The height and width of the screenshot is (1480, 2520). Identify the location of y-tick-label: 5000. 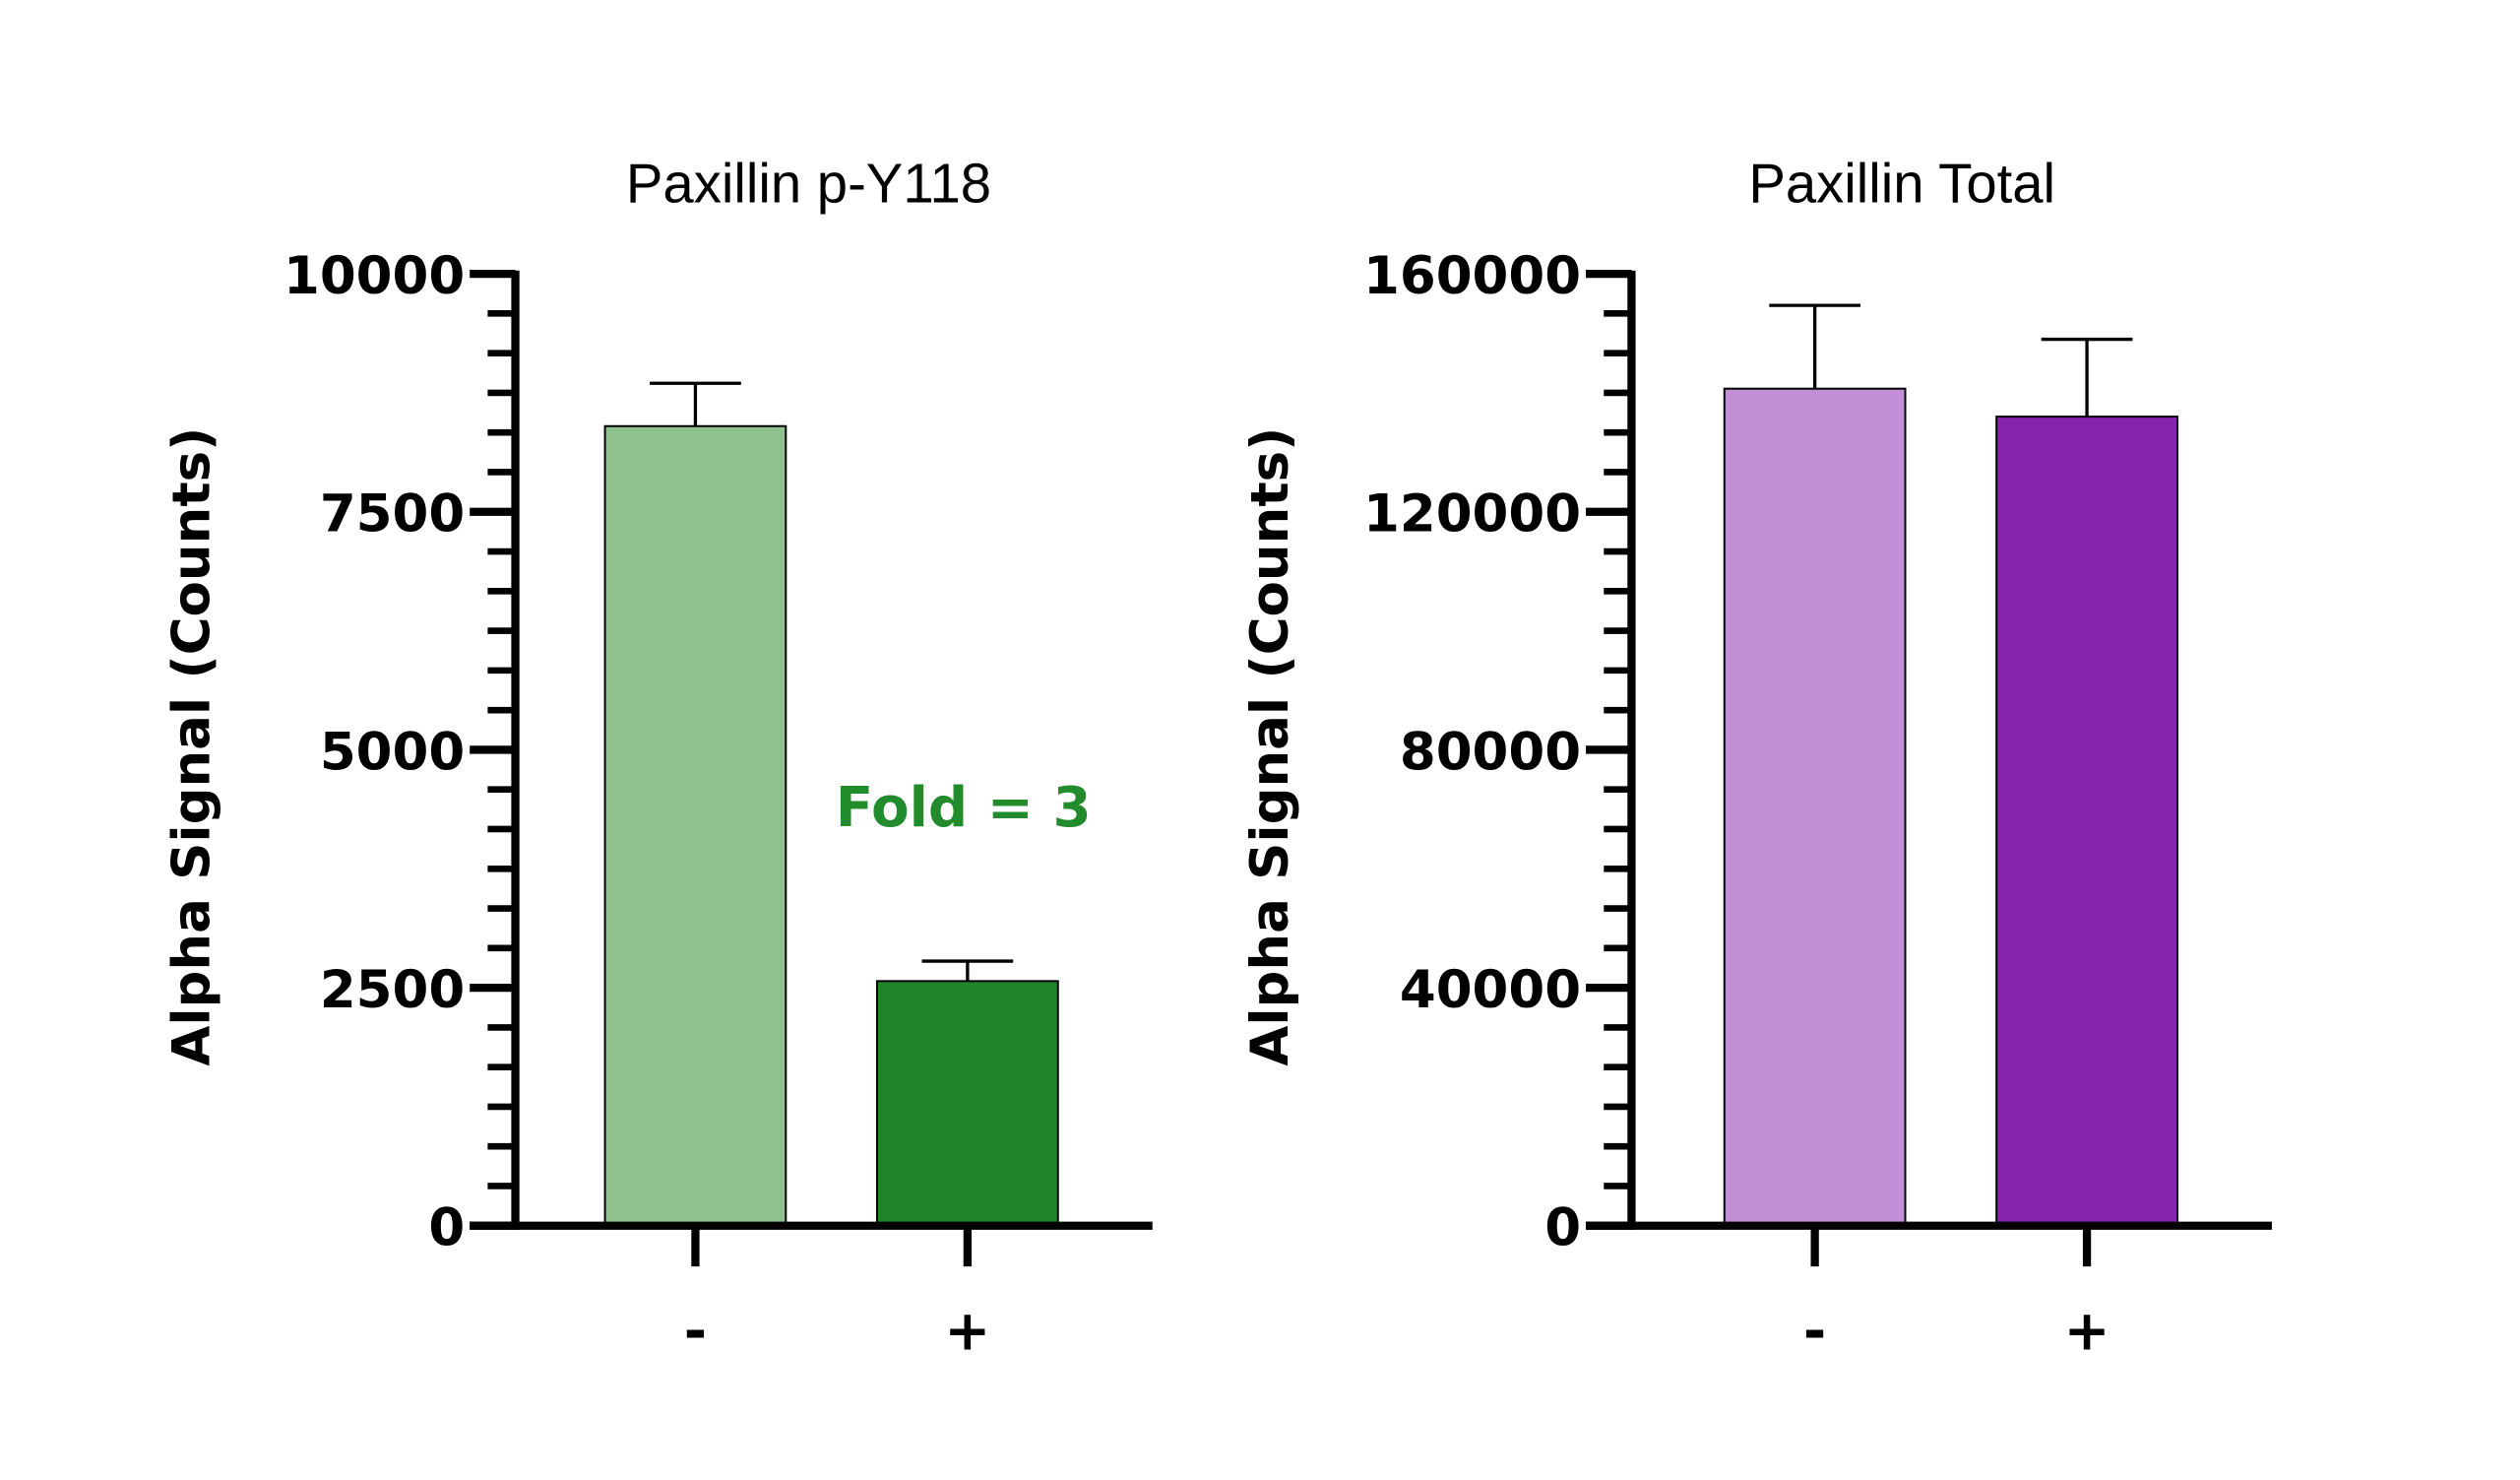
(392, 752).